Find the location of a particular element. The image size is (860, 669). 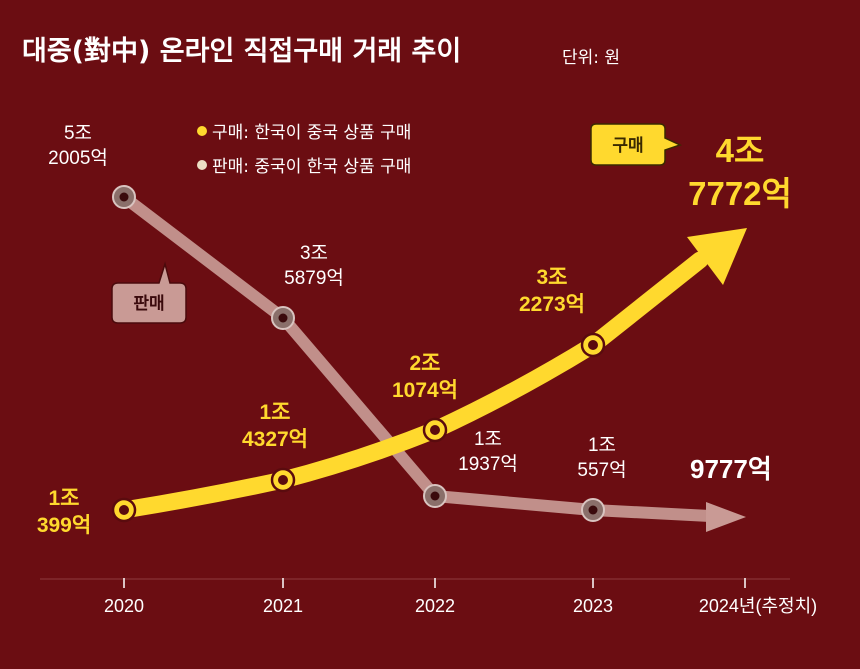

buy-data-label: 4327억 is located at coordinates (275, 439).